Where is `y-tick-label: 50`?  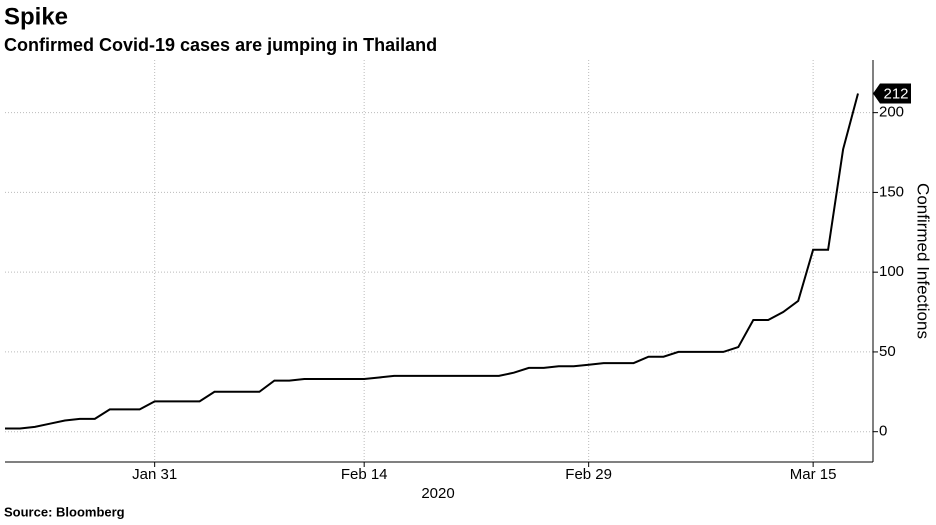
y-tick-label: 50 is located at coordinates (887, 351).